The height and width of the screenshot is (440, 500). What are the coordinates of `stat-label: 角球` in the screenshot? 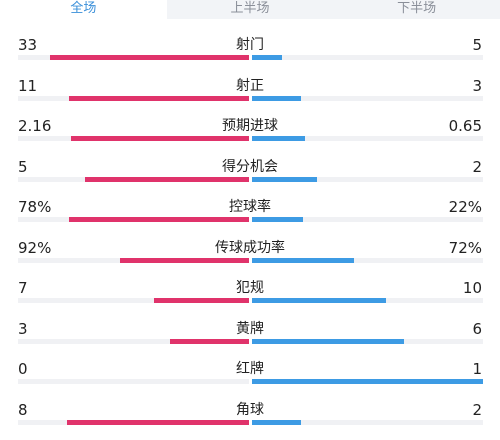 It's located at (250, 409).